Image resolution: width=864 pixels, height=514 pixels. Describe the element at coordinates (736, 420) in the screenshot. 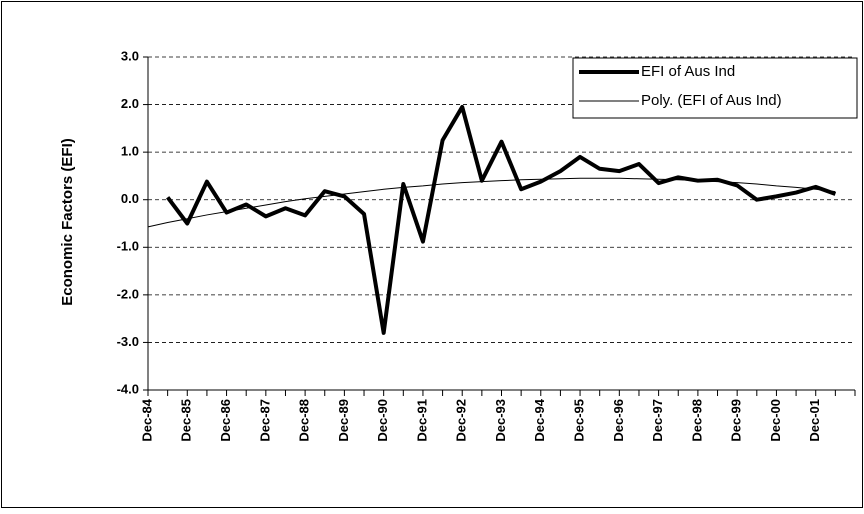

I see `x-tick-label: Dec-99` at that location.